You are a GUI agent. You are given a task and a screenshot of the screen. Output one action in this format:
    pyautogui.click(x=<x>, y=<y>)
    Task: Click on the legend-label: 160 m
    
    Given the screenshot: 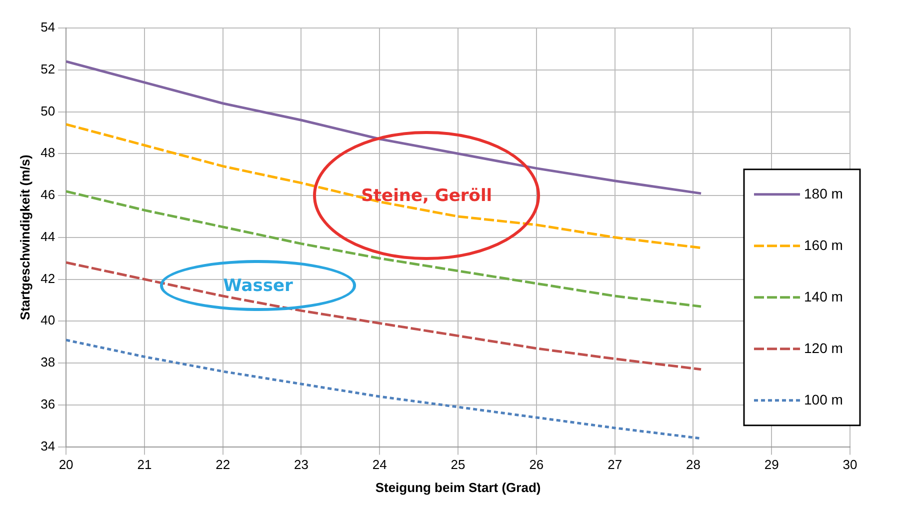 What is the action you would take?
    pyautogui.click(x=823, y=244)
    